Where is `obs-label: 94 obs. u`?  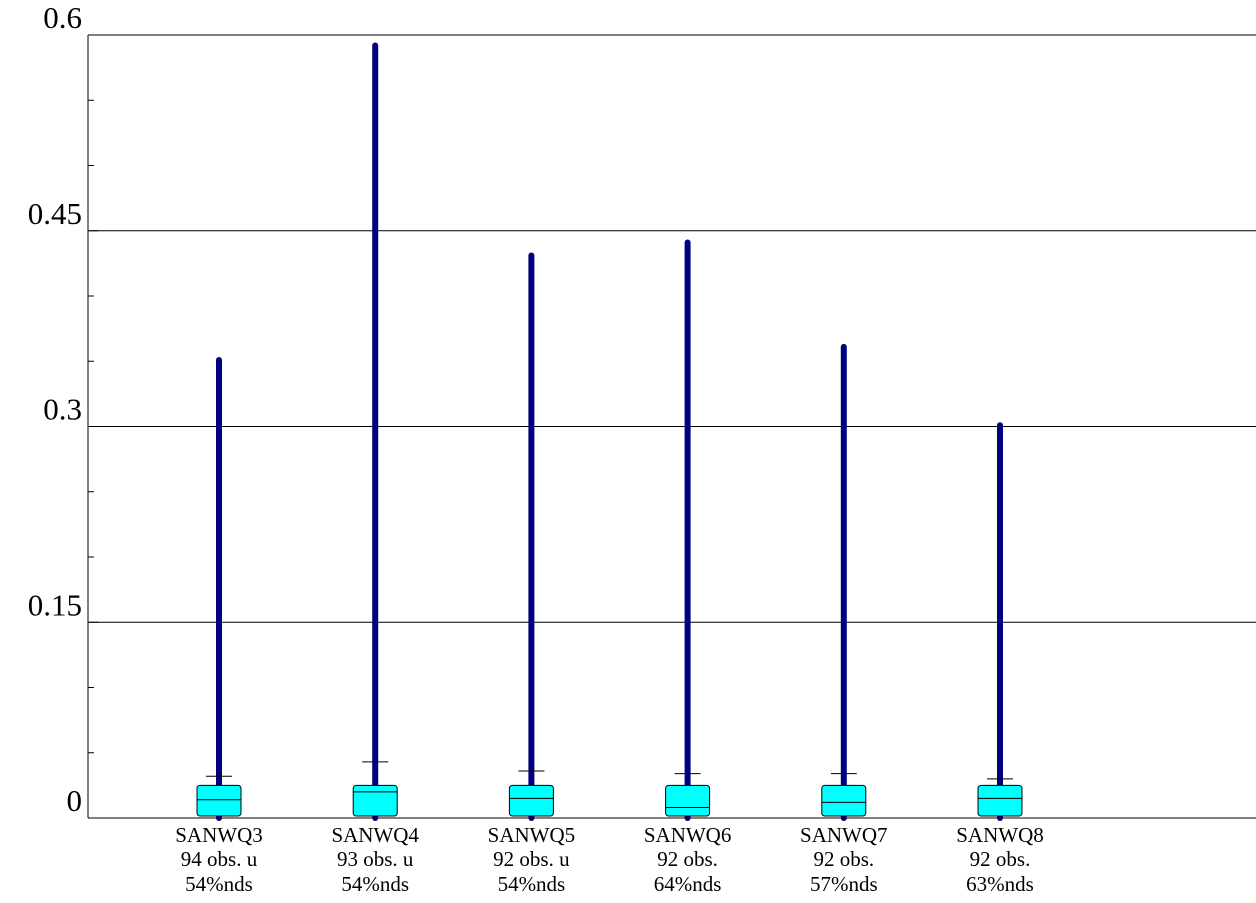
obs-label: 94 obs. u is located at coordinates (219, 859).